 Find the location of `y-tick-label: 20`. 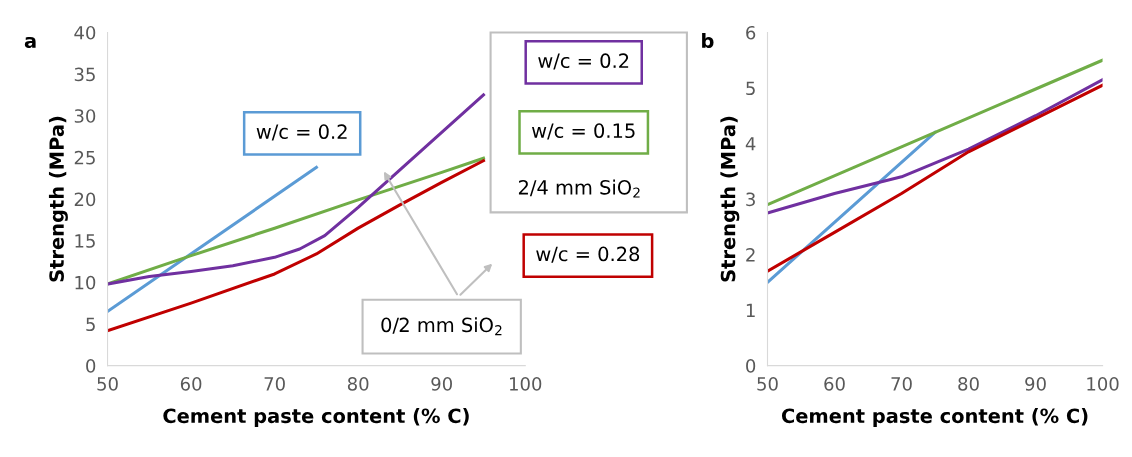

y-tick-label: 20 is located at coordinates (85, 199).